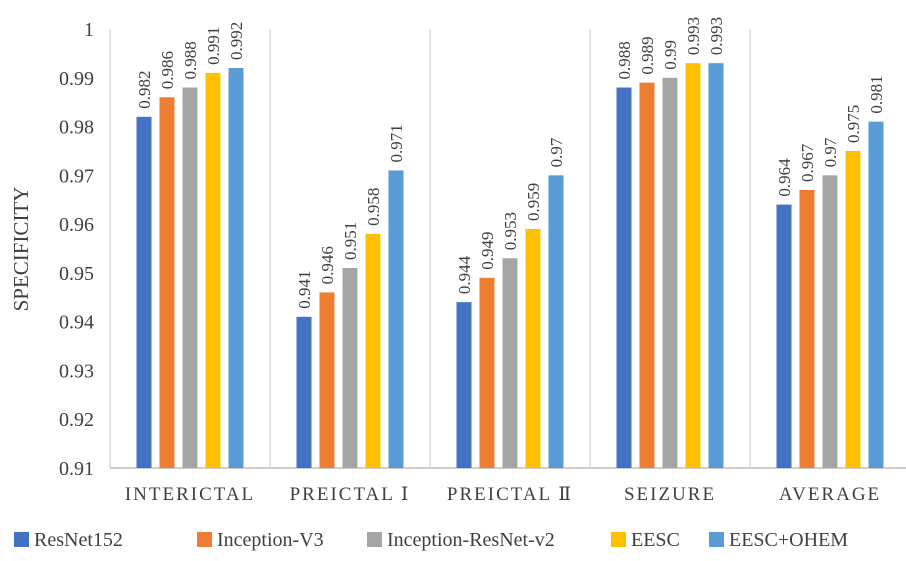 The height and width of the screenshot is (561, 906). I want to click on legend-label: Inception-ResNet-v2, so click(471, 540).